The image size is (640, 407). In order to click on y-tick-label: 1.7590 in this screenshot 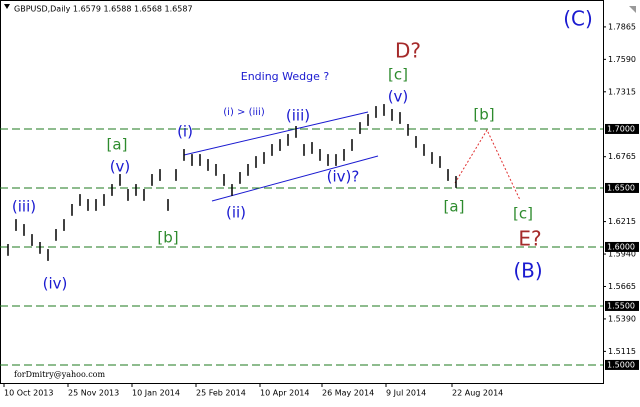, I will do `click(622, 59)`.